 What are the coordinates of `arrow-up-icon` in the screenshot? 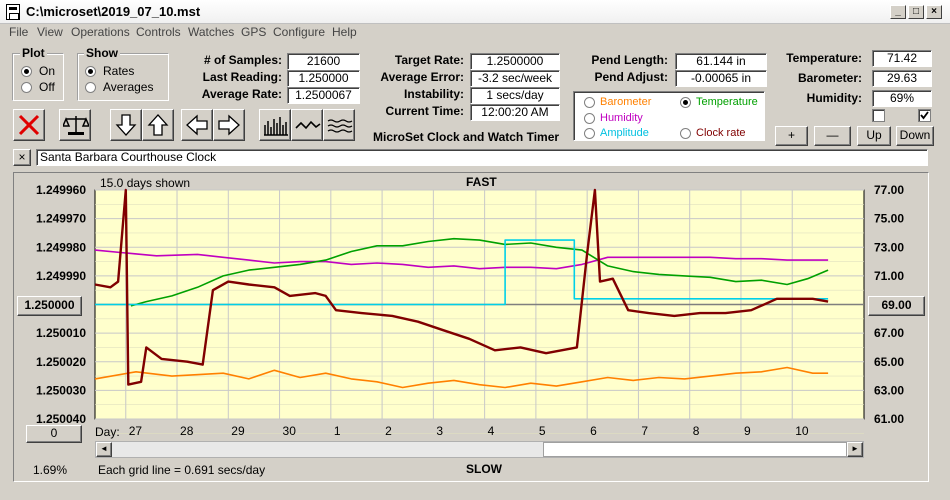 It's located at (158, 125).